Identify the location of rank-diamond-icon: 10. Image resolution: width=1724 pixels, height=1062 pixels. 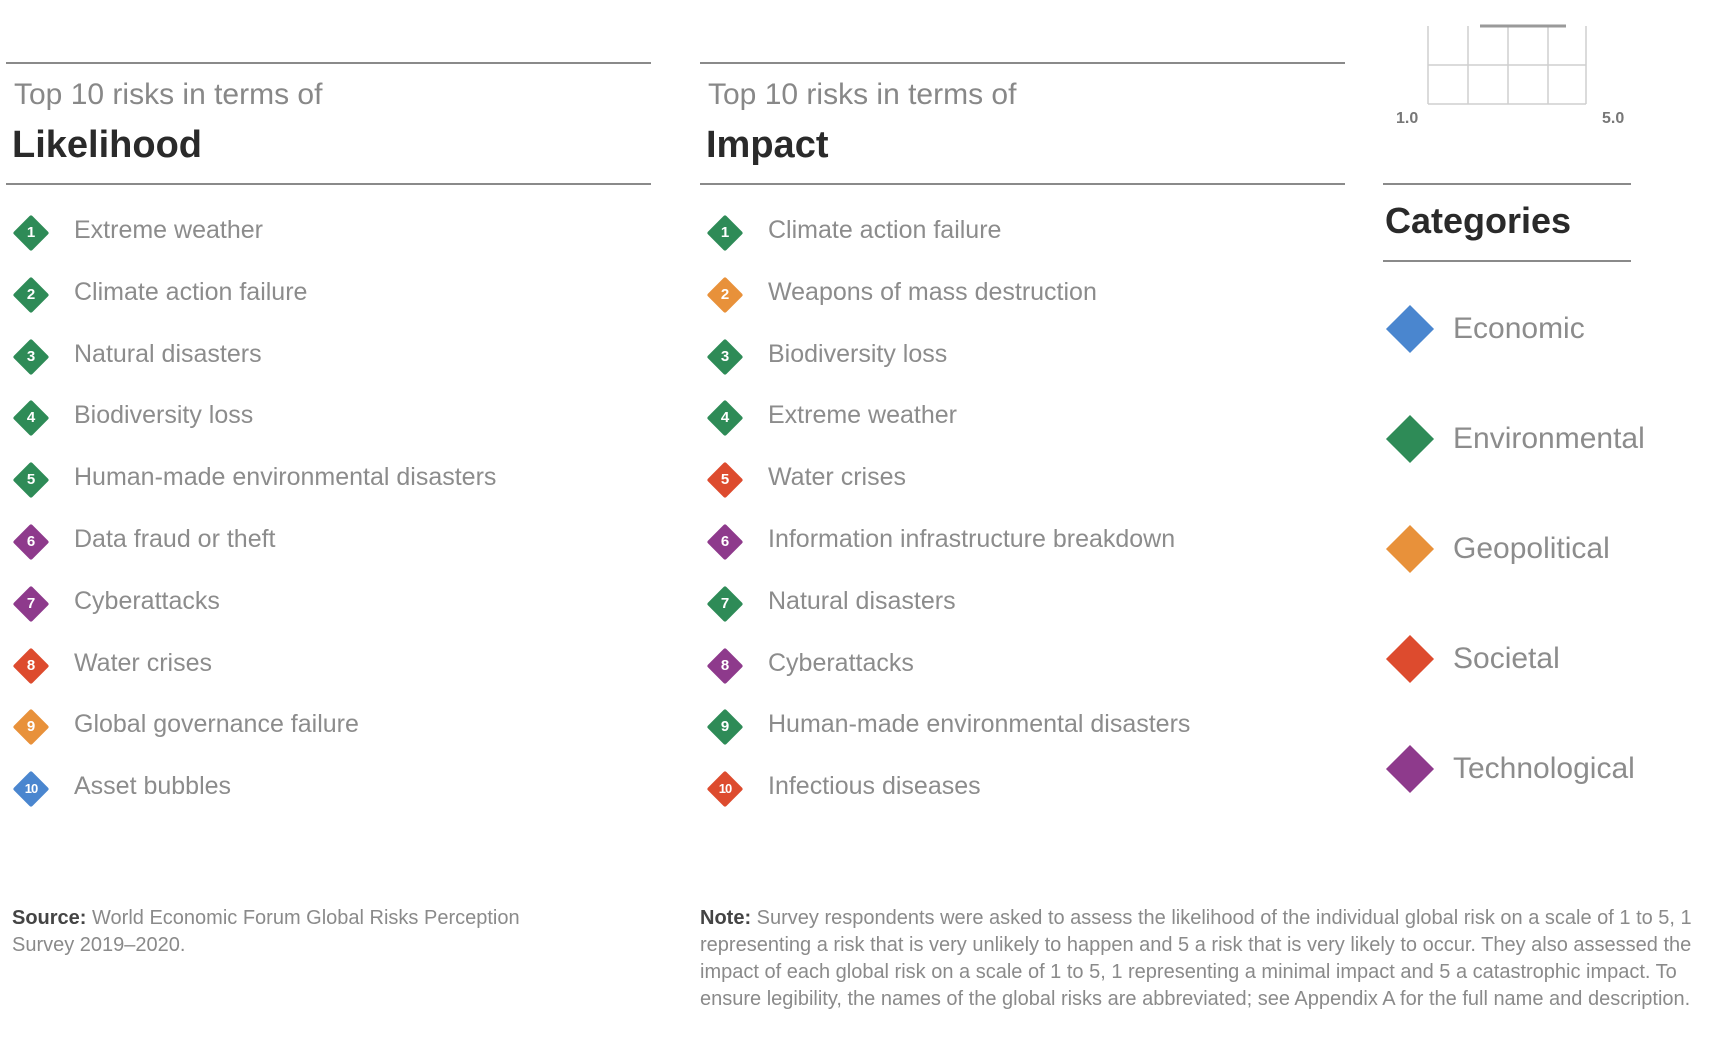
(725, 789).